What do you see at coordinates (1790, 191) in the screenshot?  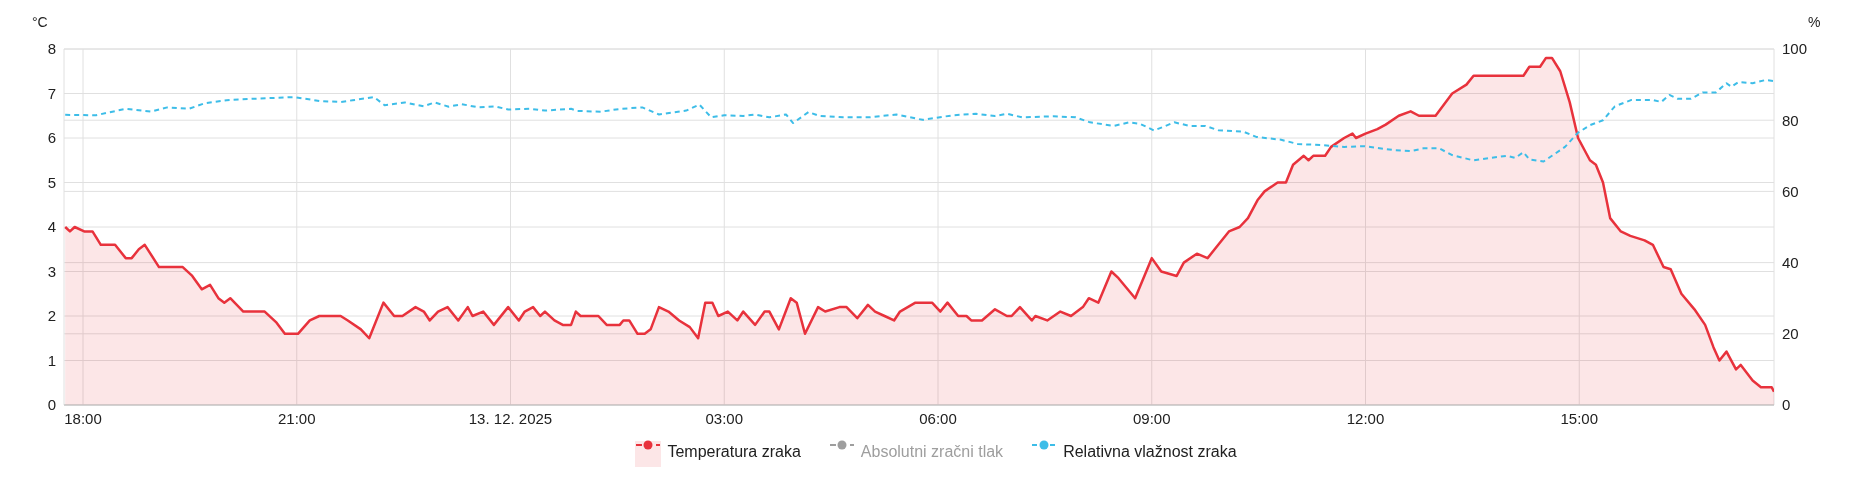 I see `y2-tick-label: 60` at bounding box center [1790, 191].